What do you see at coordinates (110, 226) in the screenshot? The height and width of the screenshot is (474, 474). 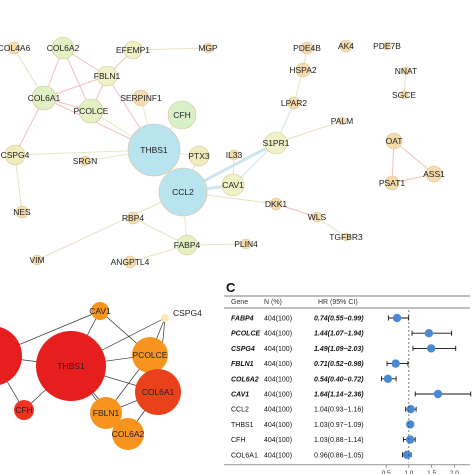 I see `edge-vim-ccl2` at bounding box center [110, 226].